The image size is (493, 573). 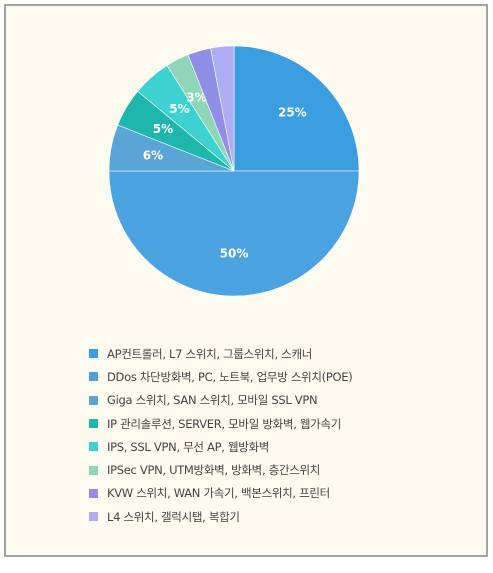 I want to click on legend-item-3: Giga 스위치, SAN 스위치, 모바일 SSL VPN, so click(x=279, y=400).